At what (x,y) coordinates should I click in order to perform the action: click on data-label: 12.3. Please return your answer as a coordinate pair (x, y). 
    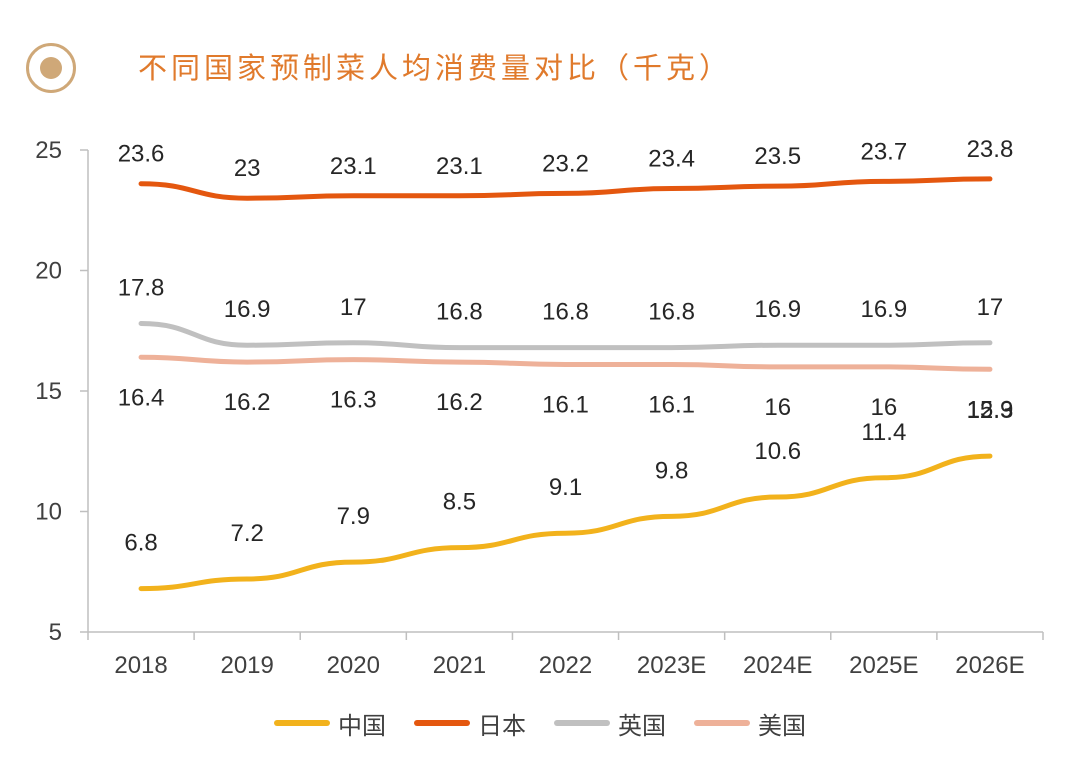
    Looking at the image, I should click on (990, 410).